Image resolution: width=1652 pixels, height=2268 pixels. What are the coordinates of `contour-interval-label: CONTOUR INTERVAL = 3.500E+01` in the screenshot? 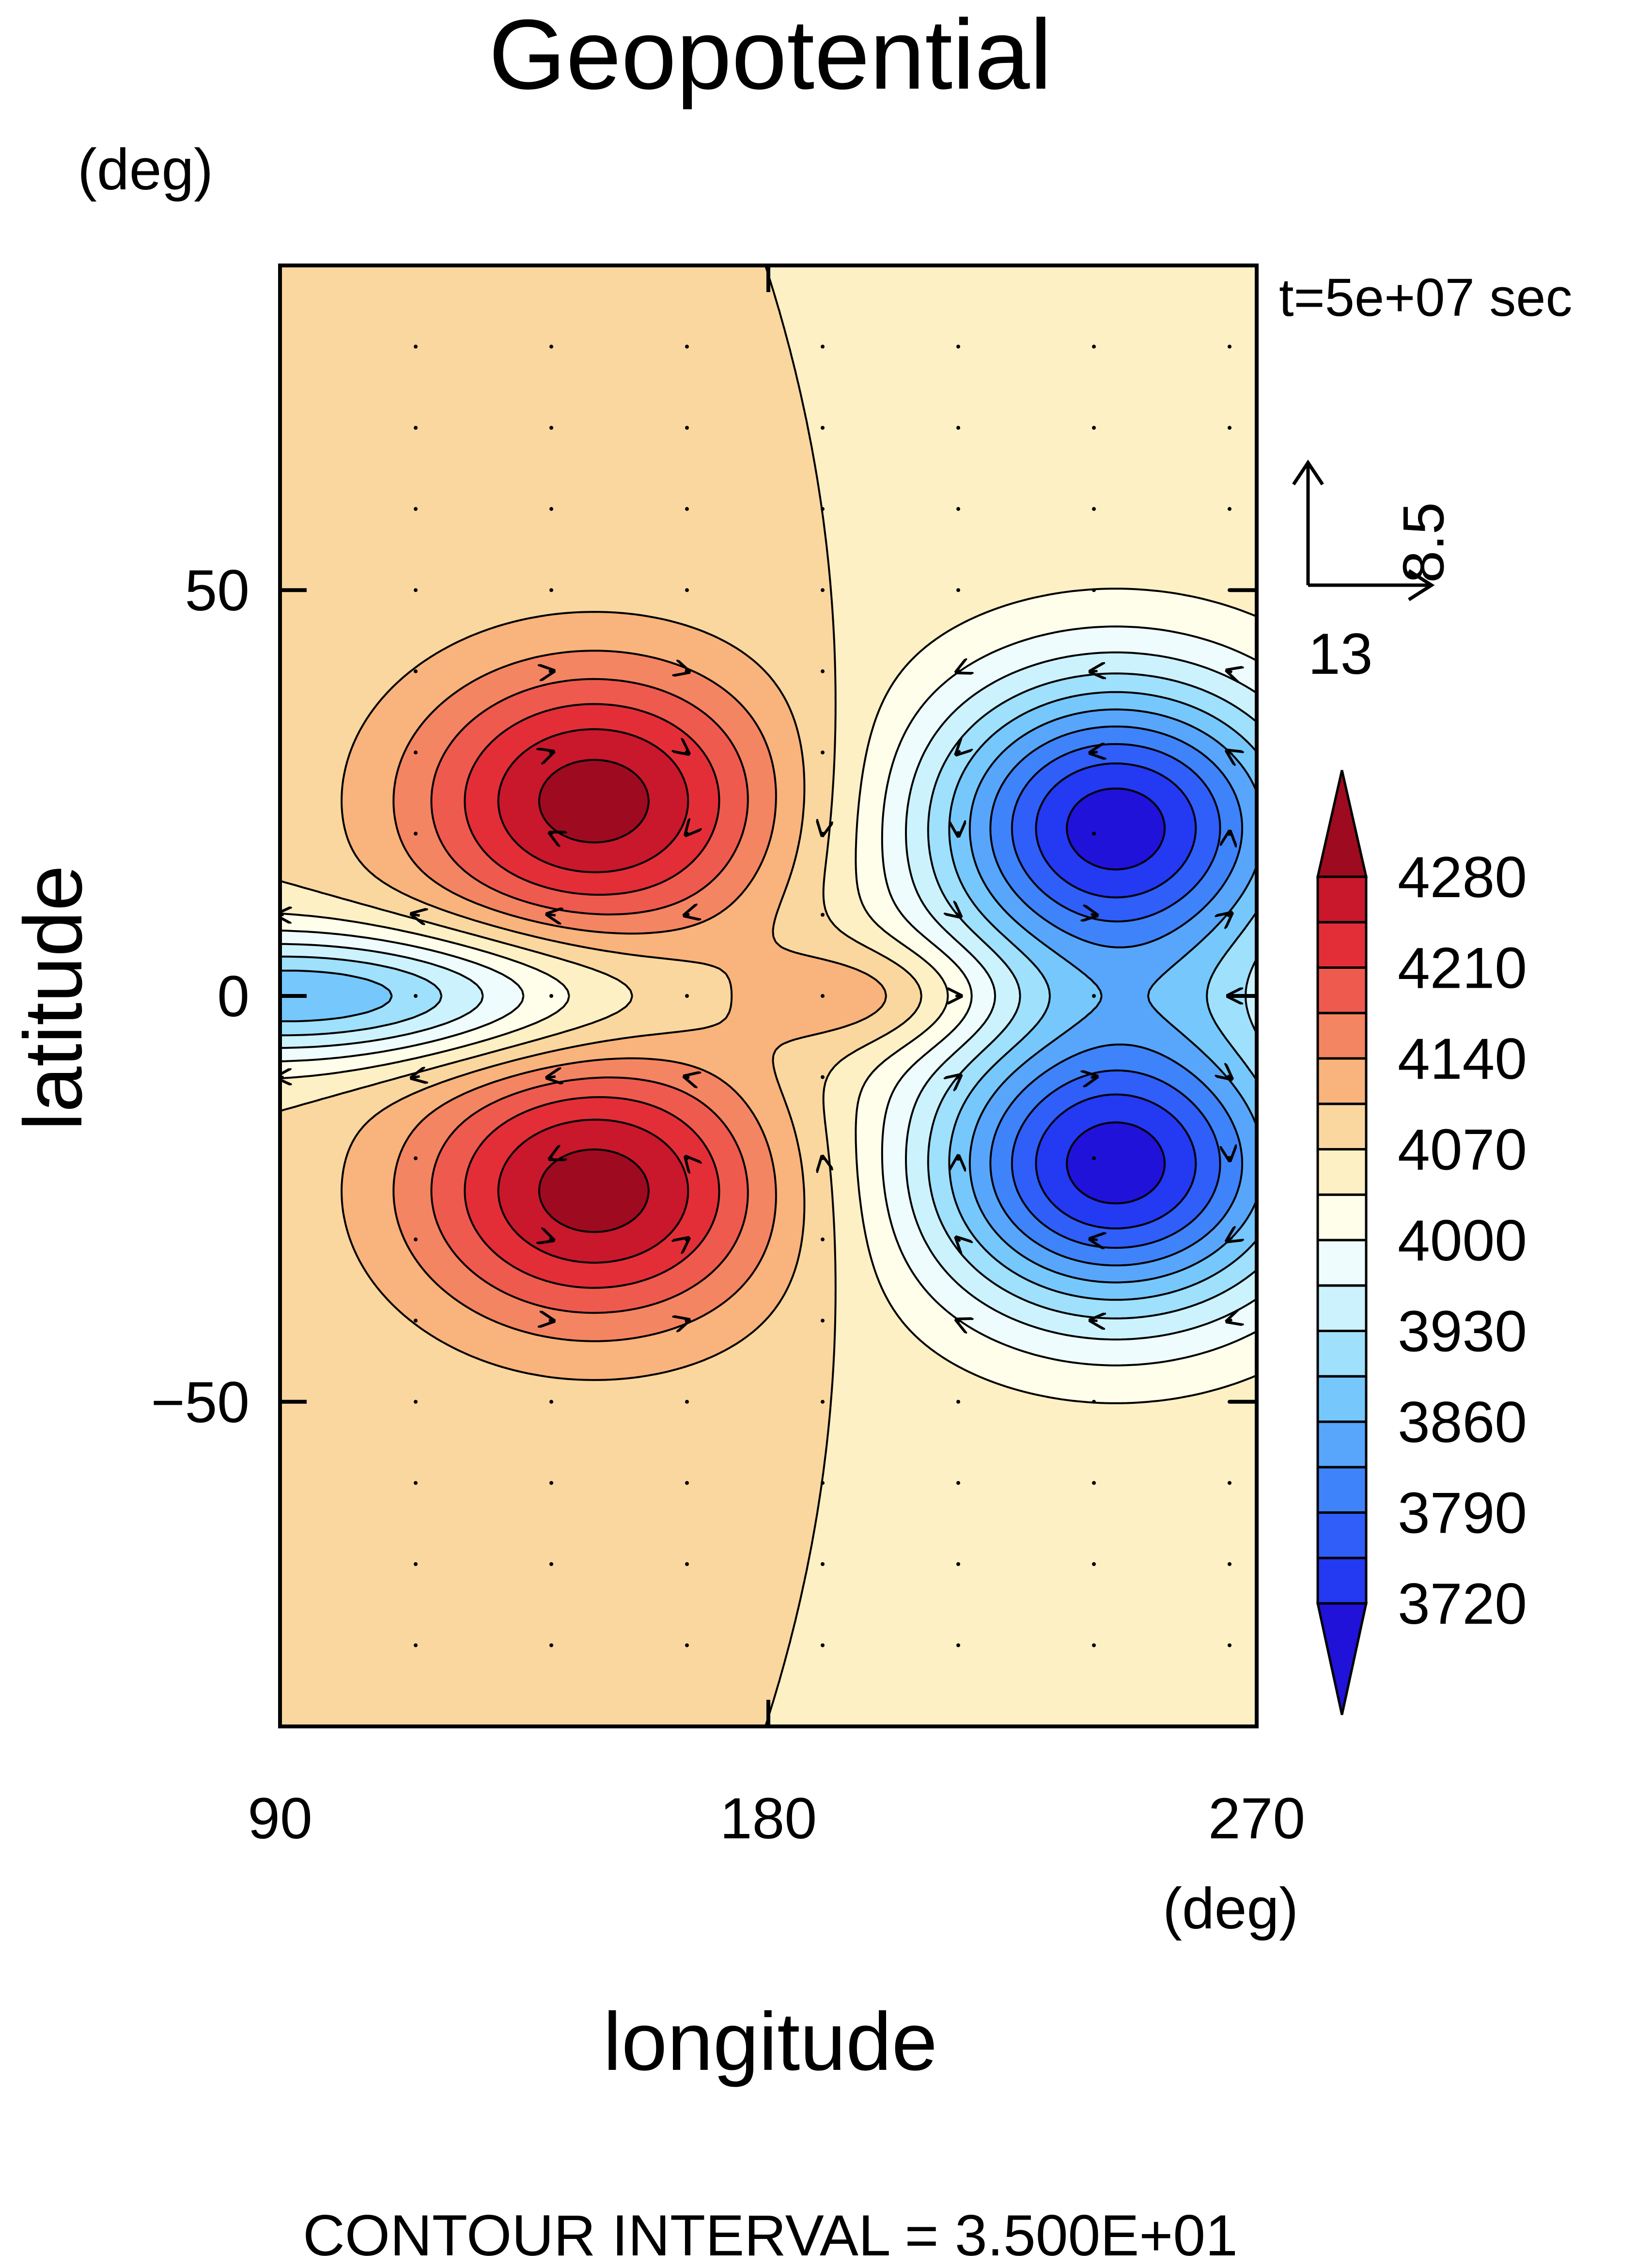 It's located at (770, 2235).